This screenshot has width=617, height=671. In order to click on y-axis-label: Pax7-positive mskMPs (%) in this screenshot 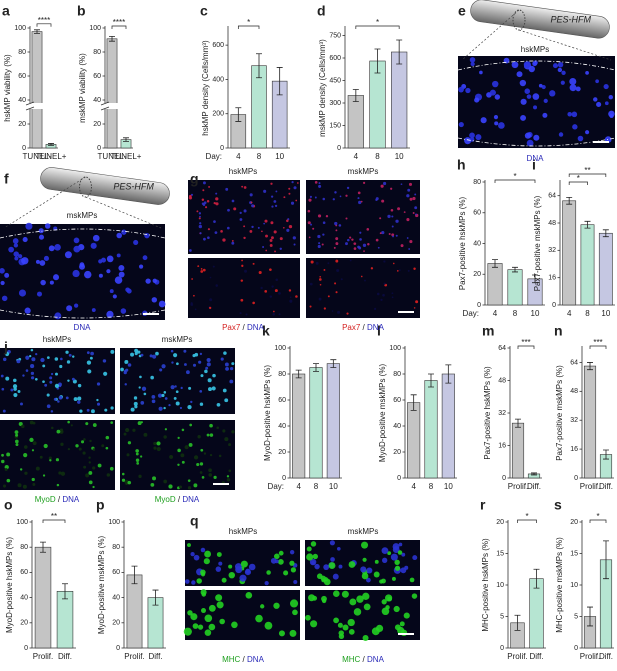, I will do `click(559, 413)`.